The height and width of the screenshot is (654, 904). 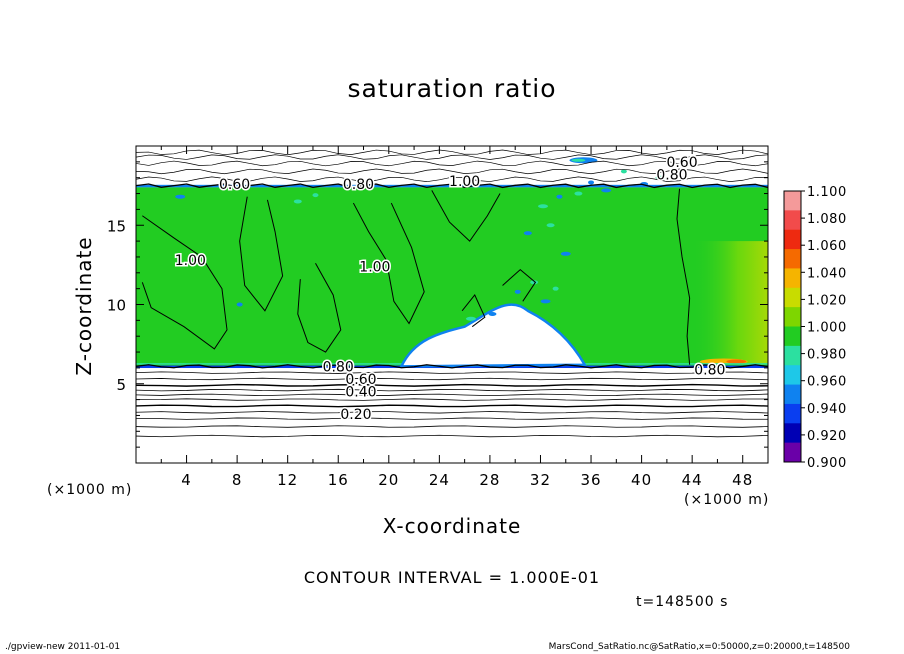 I want to click on colorbar-label: 0.980, so click(x=827, y=355).